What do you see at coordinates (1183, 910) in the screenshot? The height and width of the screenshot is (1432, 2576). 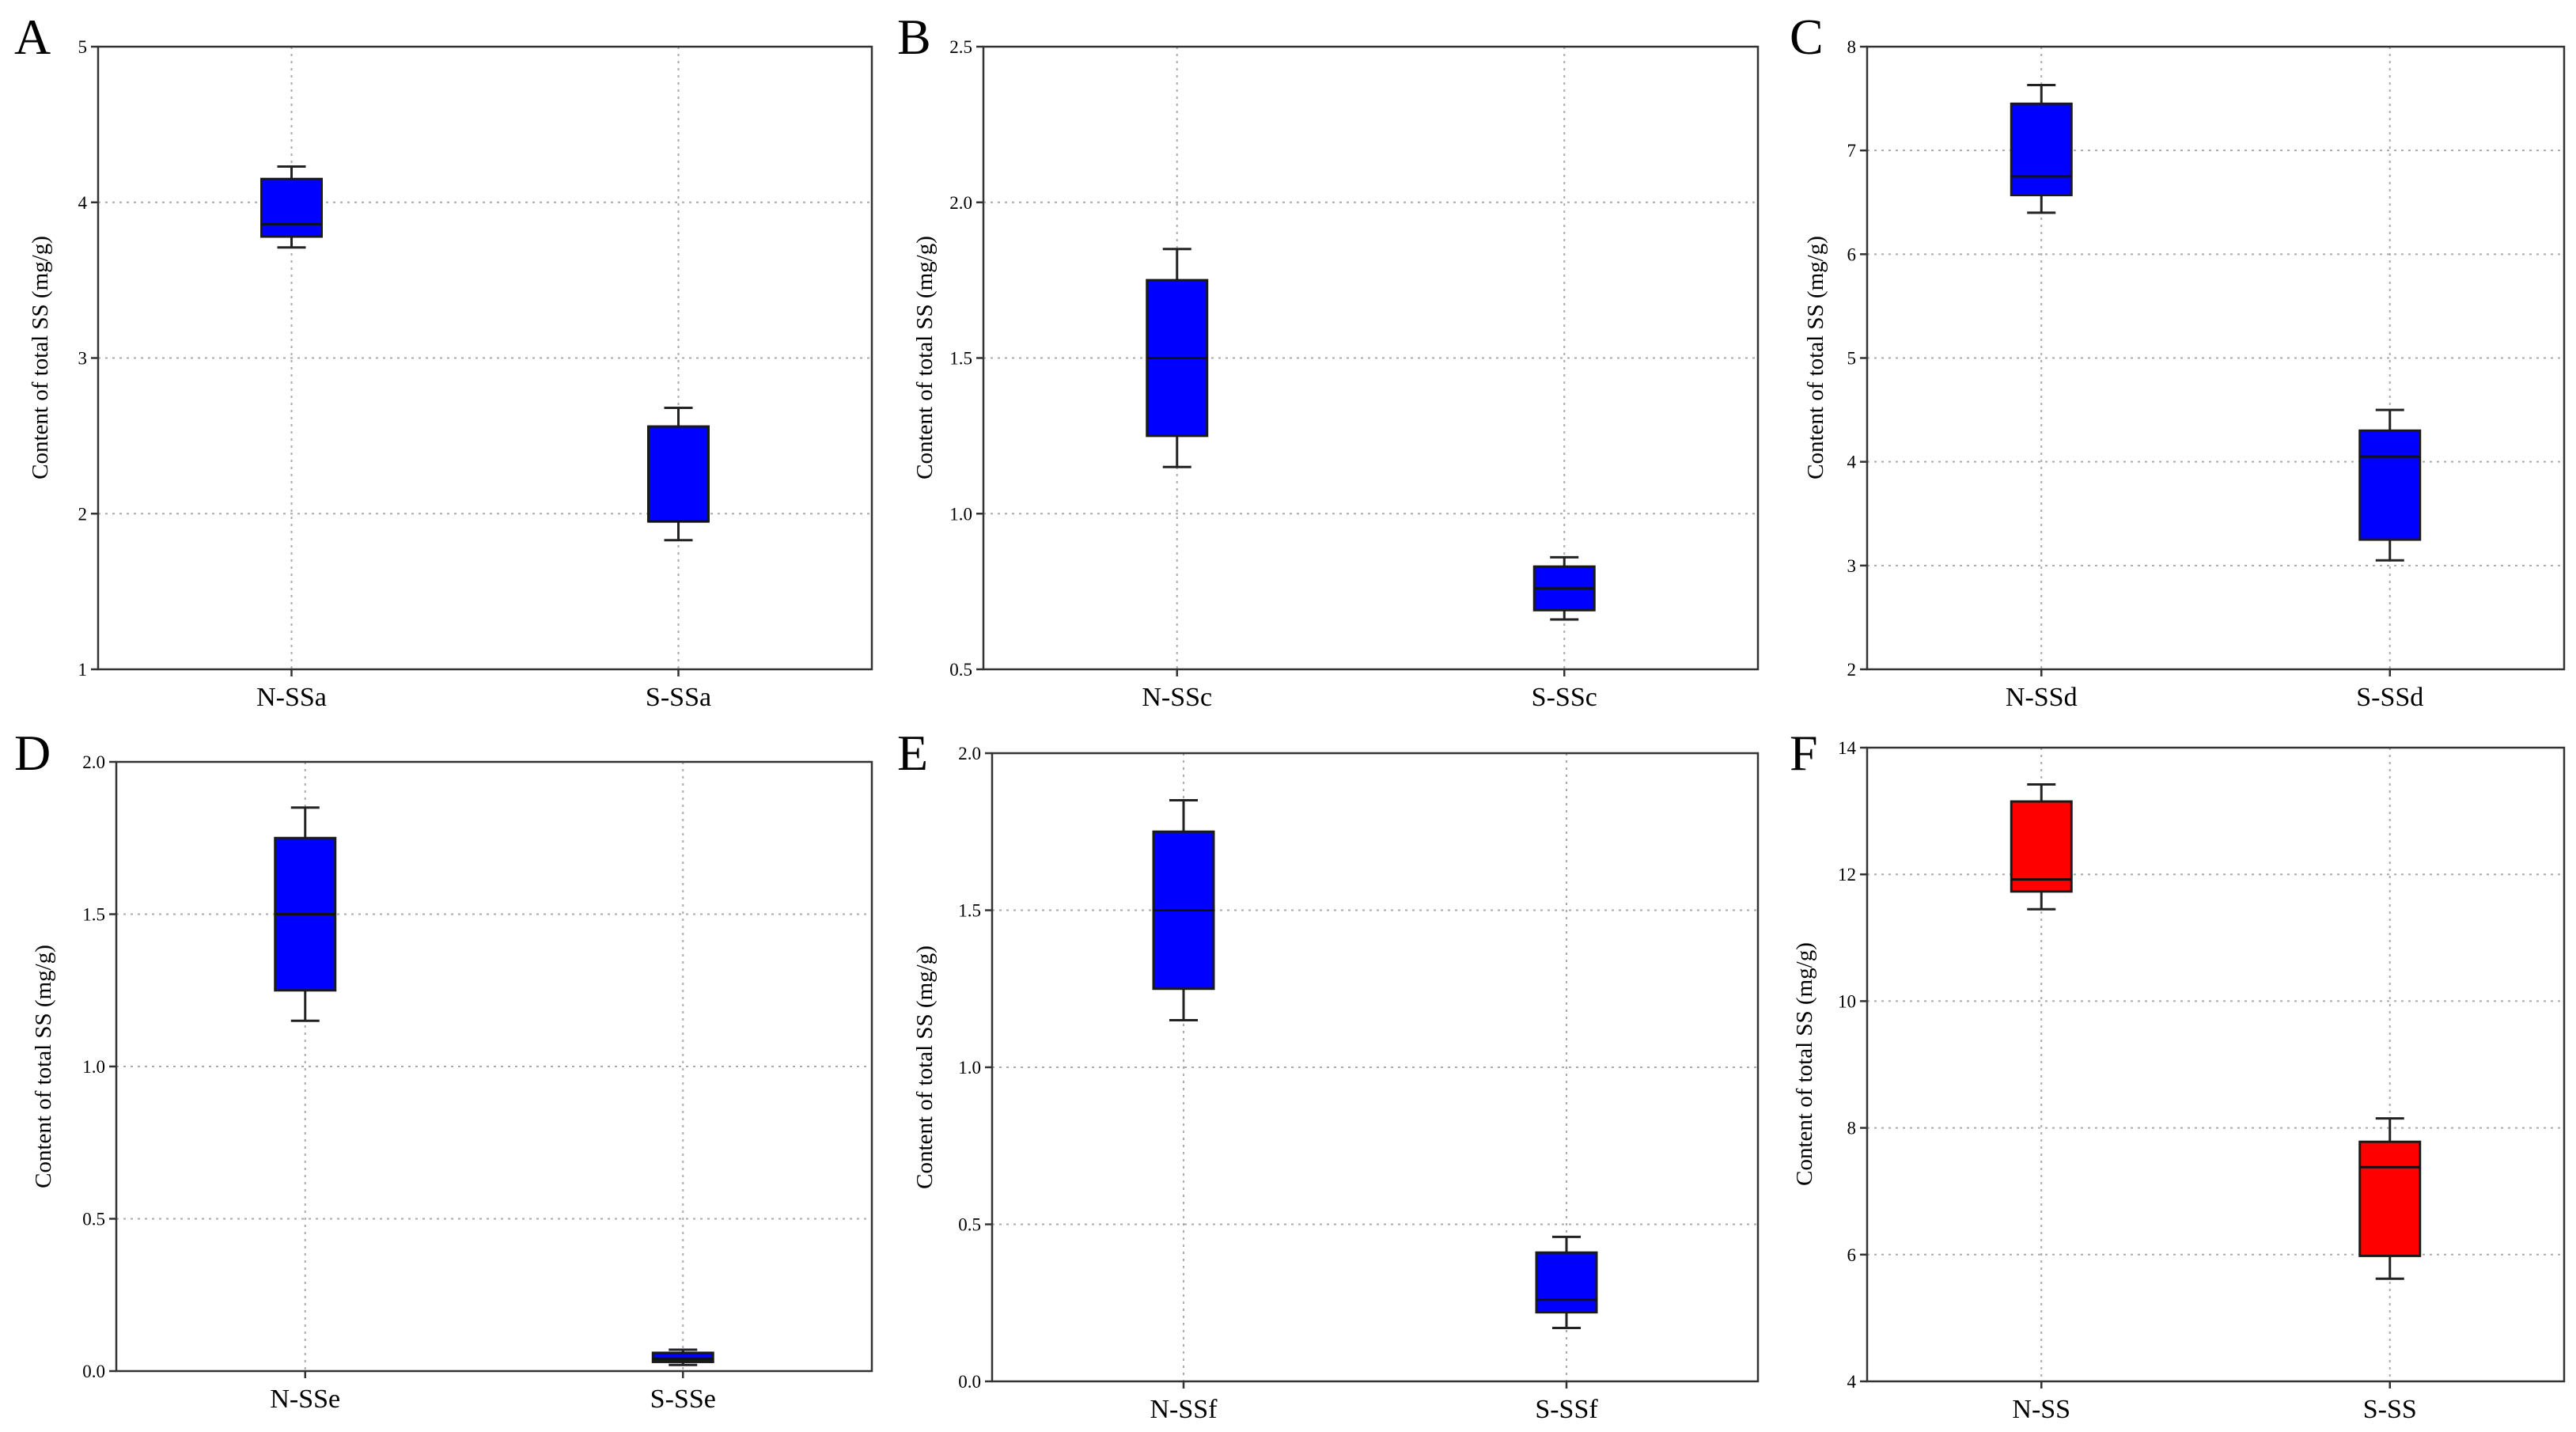 I see `box-n-ssf` at bounding box center [1183, 910].